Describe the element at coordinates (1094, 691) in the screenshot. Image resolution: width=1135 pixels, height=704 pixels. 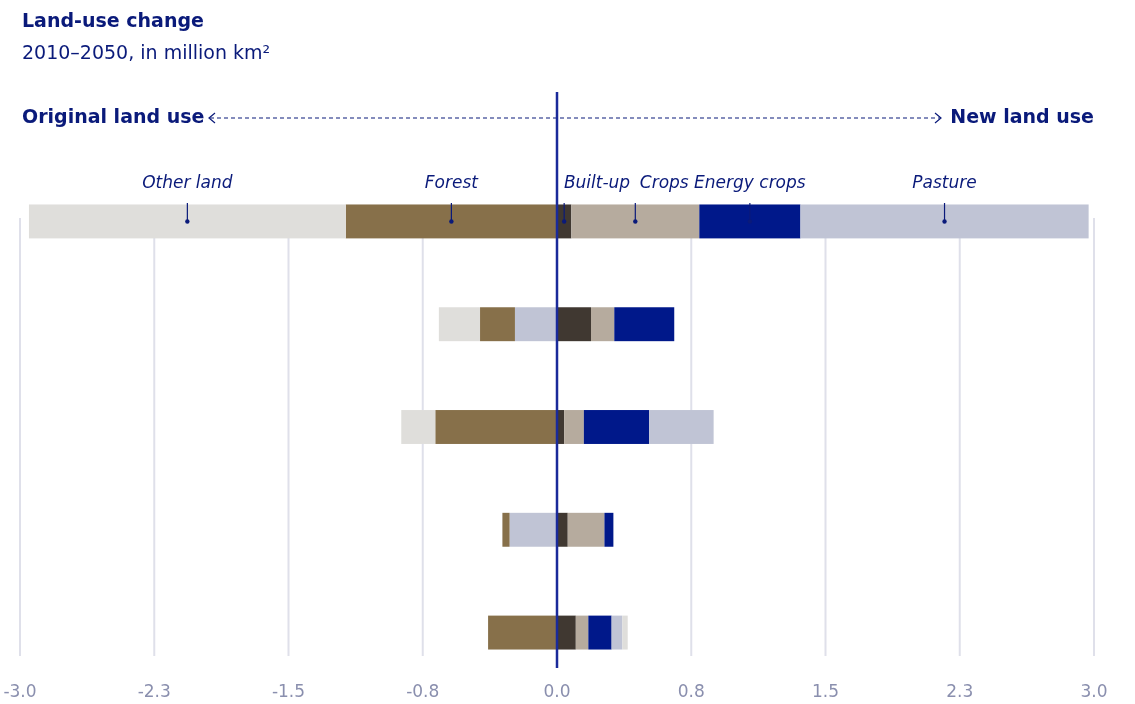
I see `x-tick-label: 3.0` at that location.